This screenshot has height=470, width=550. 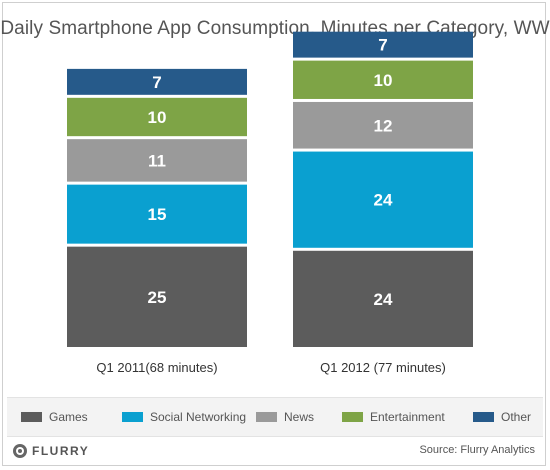 I want to click on legend-swatch-other, so click(x=483, y=417).